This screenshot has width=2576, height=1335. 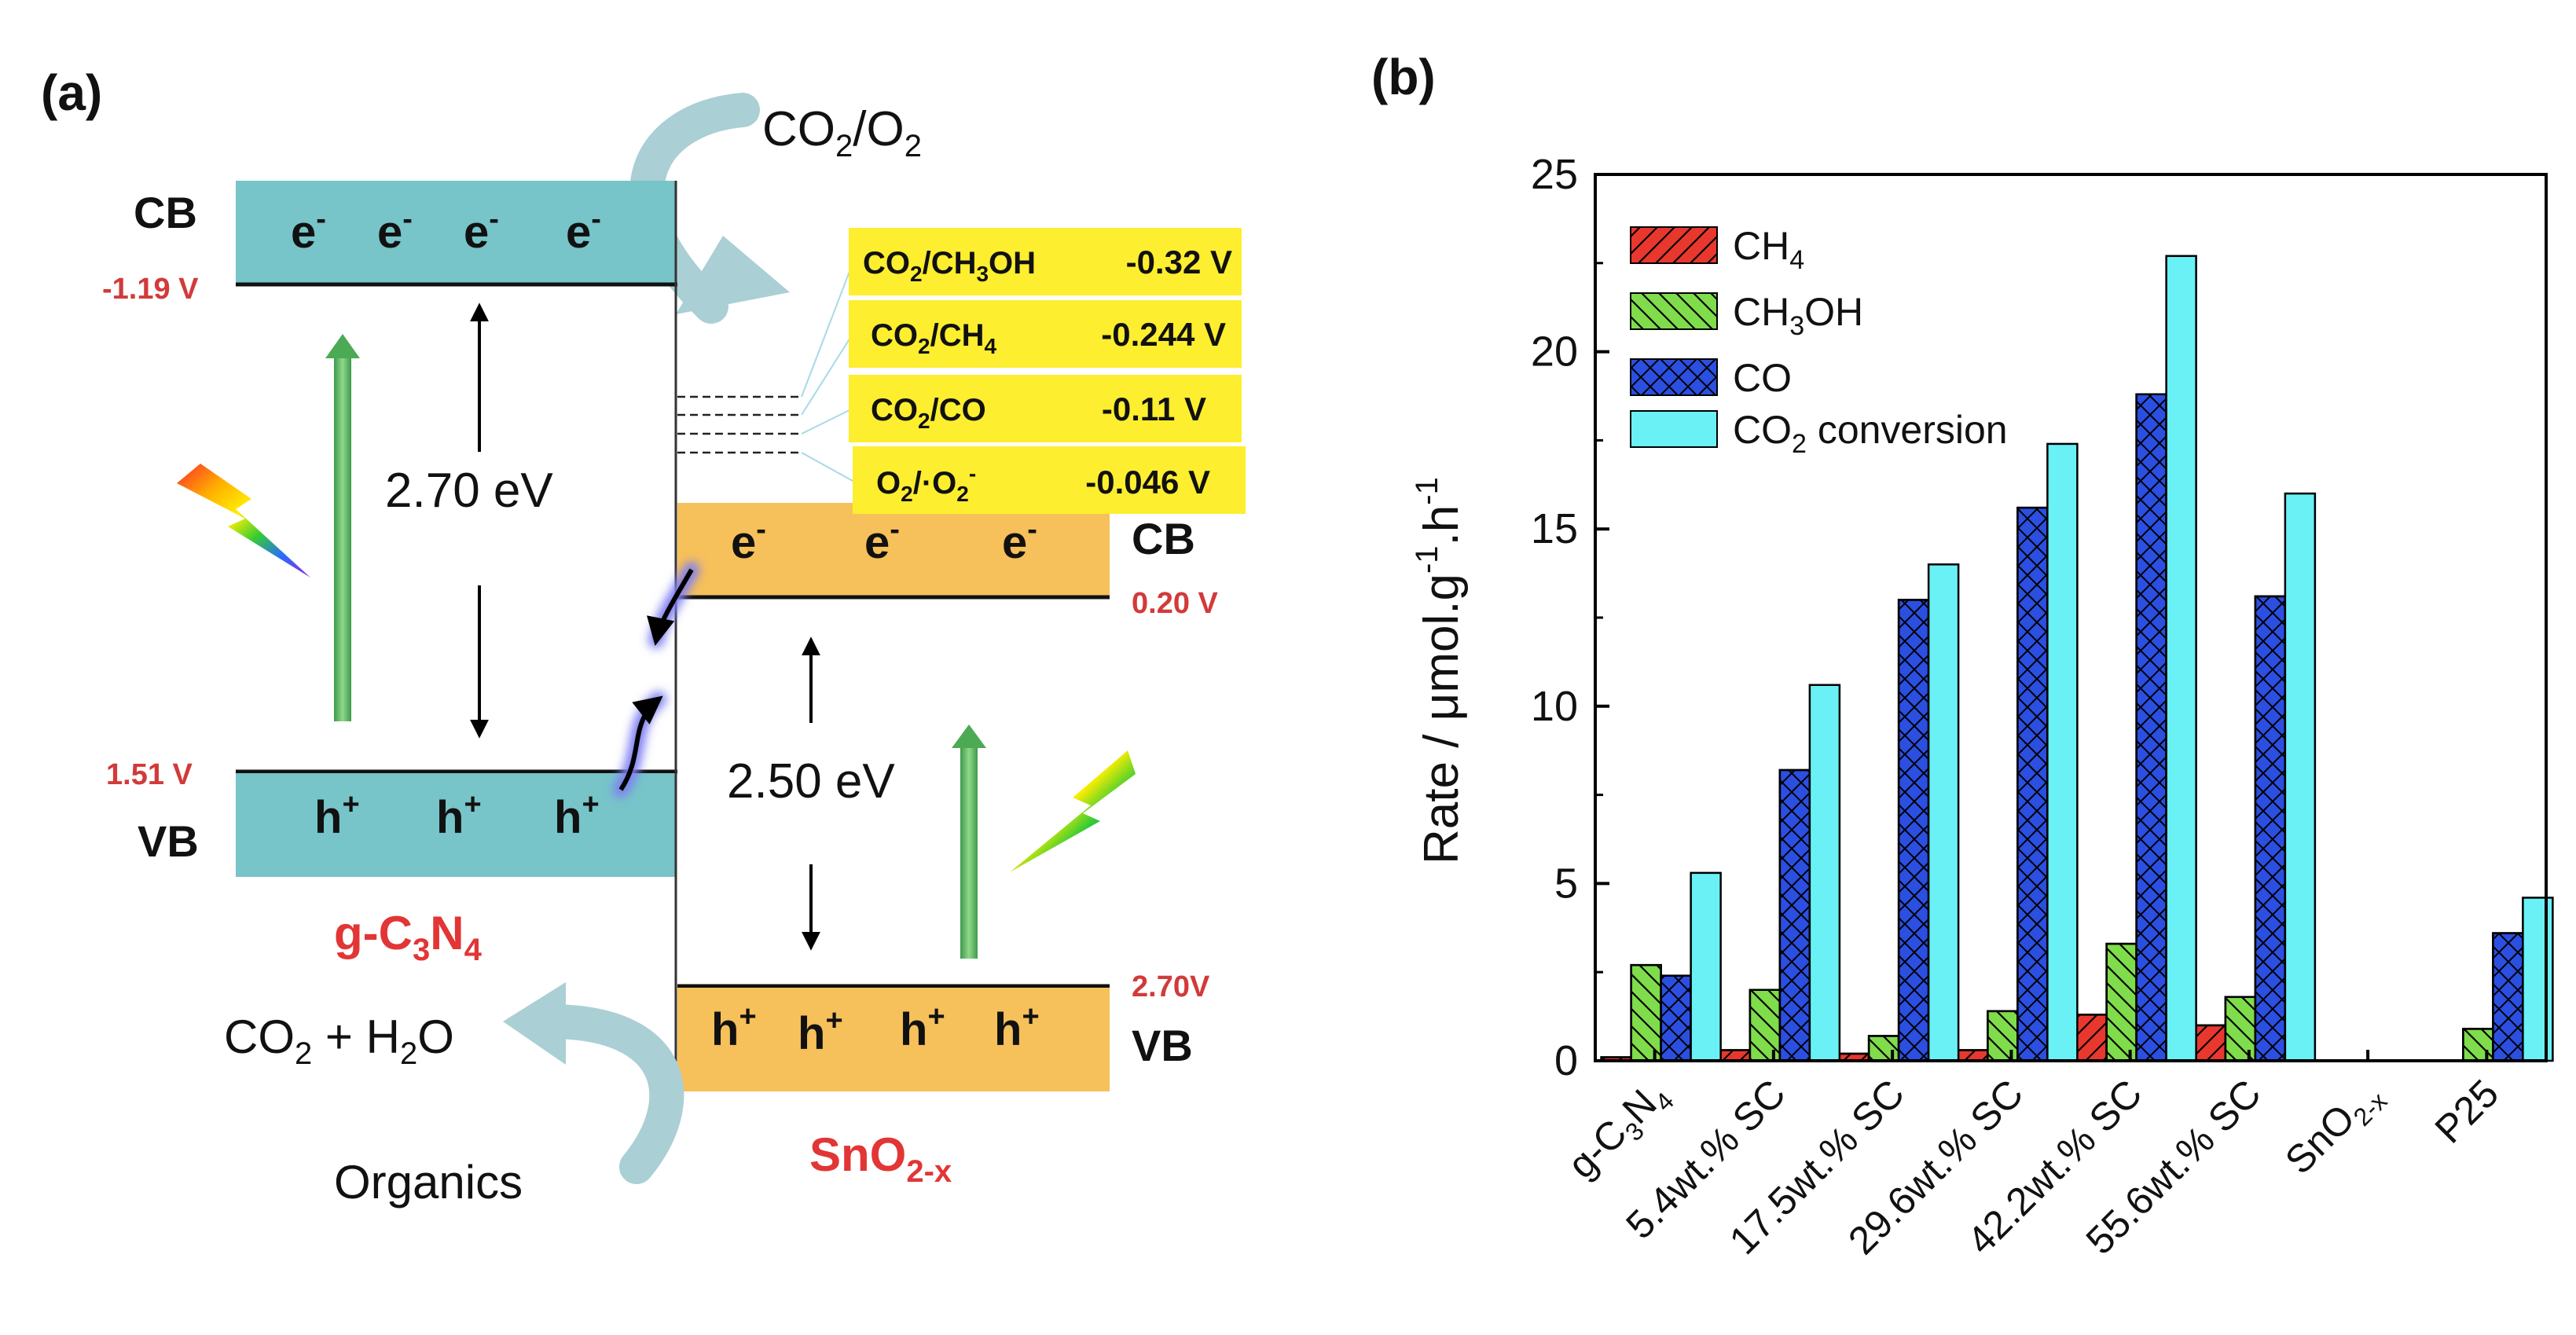 I want to click on legend: CH4 CH3OH CO CO2 conversion, so click(x=1819, y=341).